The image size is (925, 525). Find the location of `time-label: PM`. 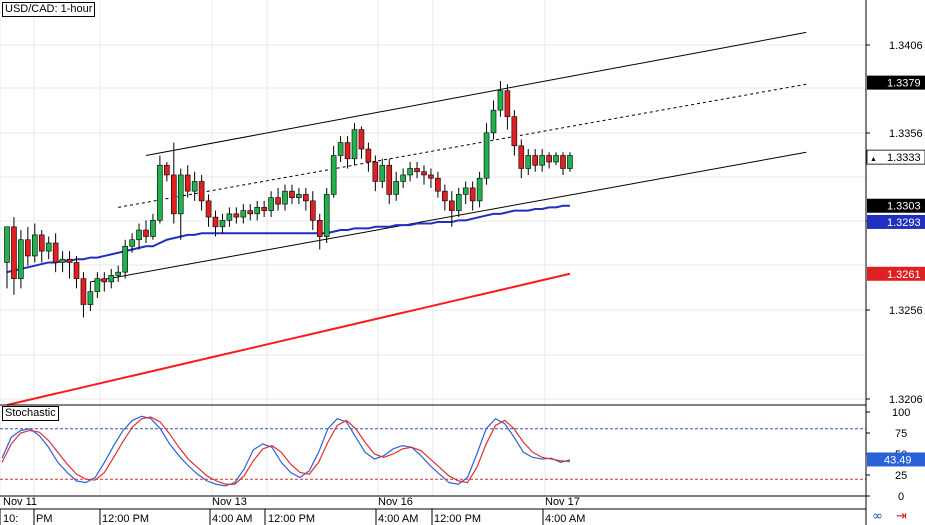

time-label: PM is located at coordinates (44, 519).